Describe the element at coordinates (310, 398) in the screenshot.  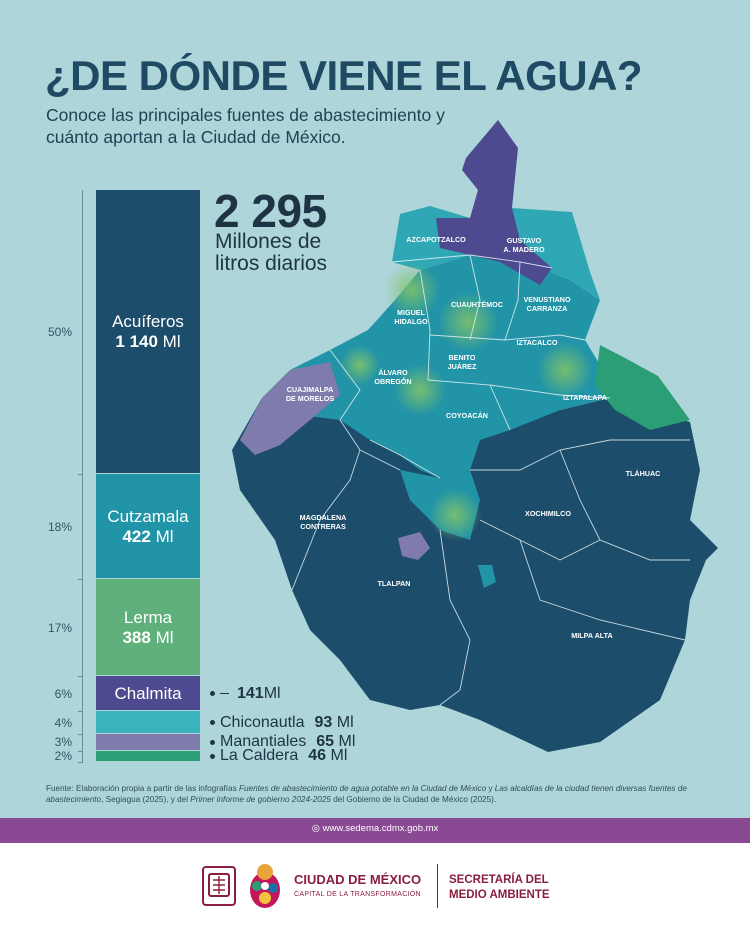
I see `map-label: DE MORELOS` at that location.